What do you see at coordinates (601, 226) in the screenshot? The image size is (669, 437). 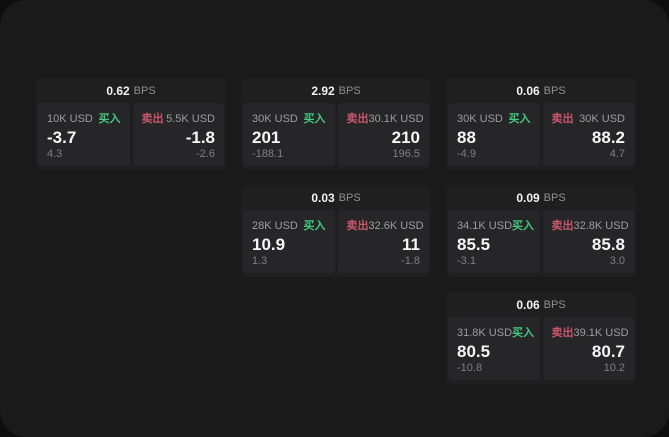 I see `sell-amount-label: 32.8K USD` at bounding box center [601, 226].